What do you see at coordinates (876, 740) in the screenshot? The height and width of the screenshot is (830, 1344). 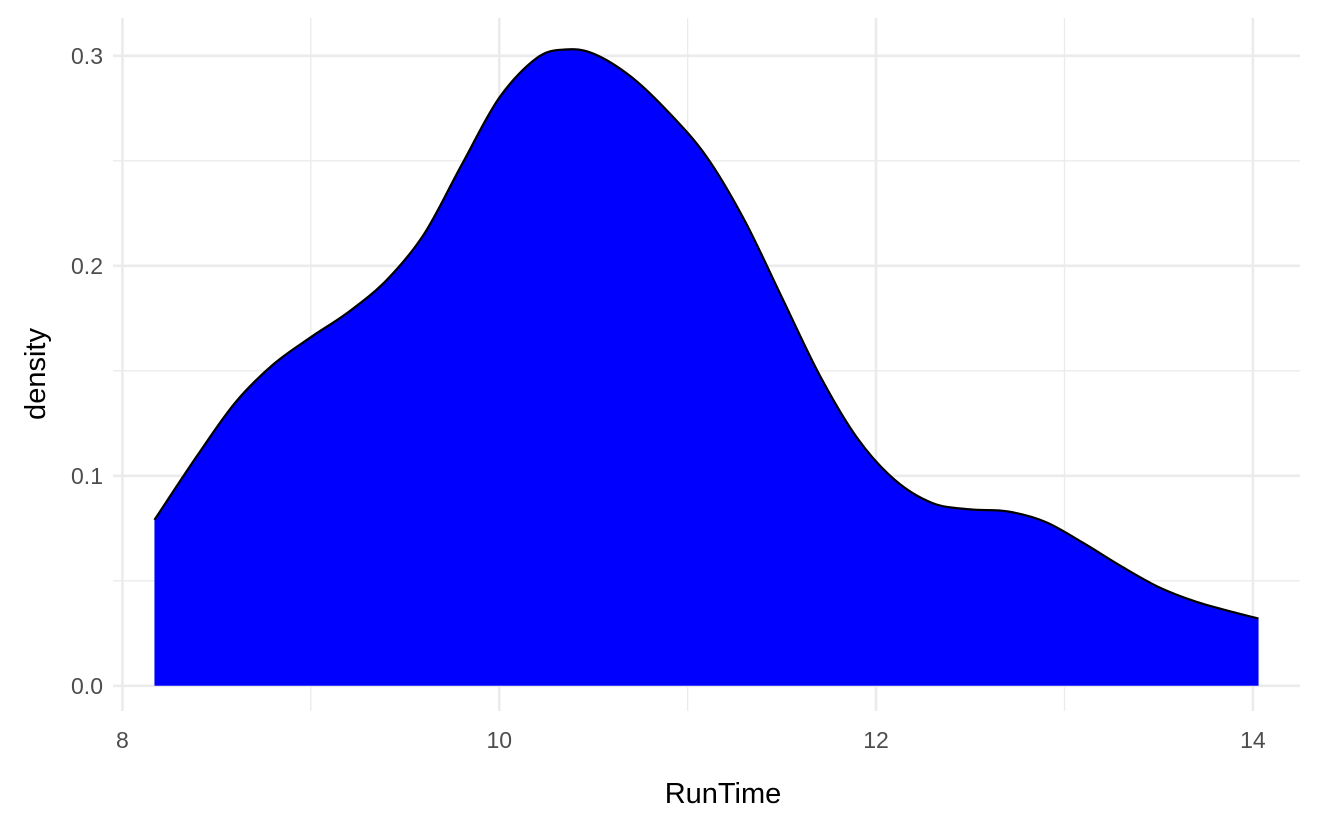 I see `x-tick-label: 12` at bounding box center [876, 740].